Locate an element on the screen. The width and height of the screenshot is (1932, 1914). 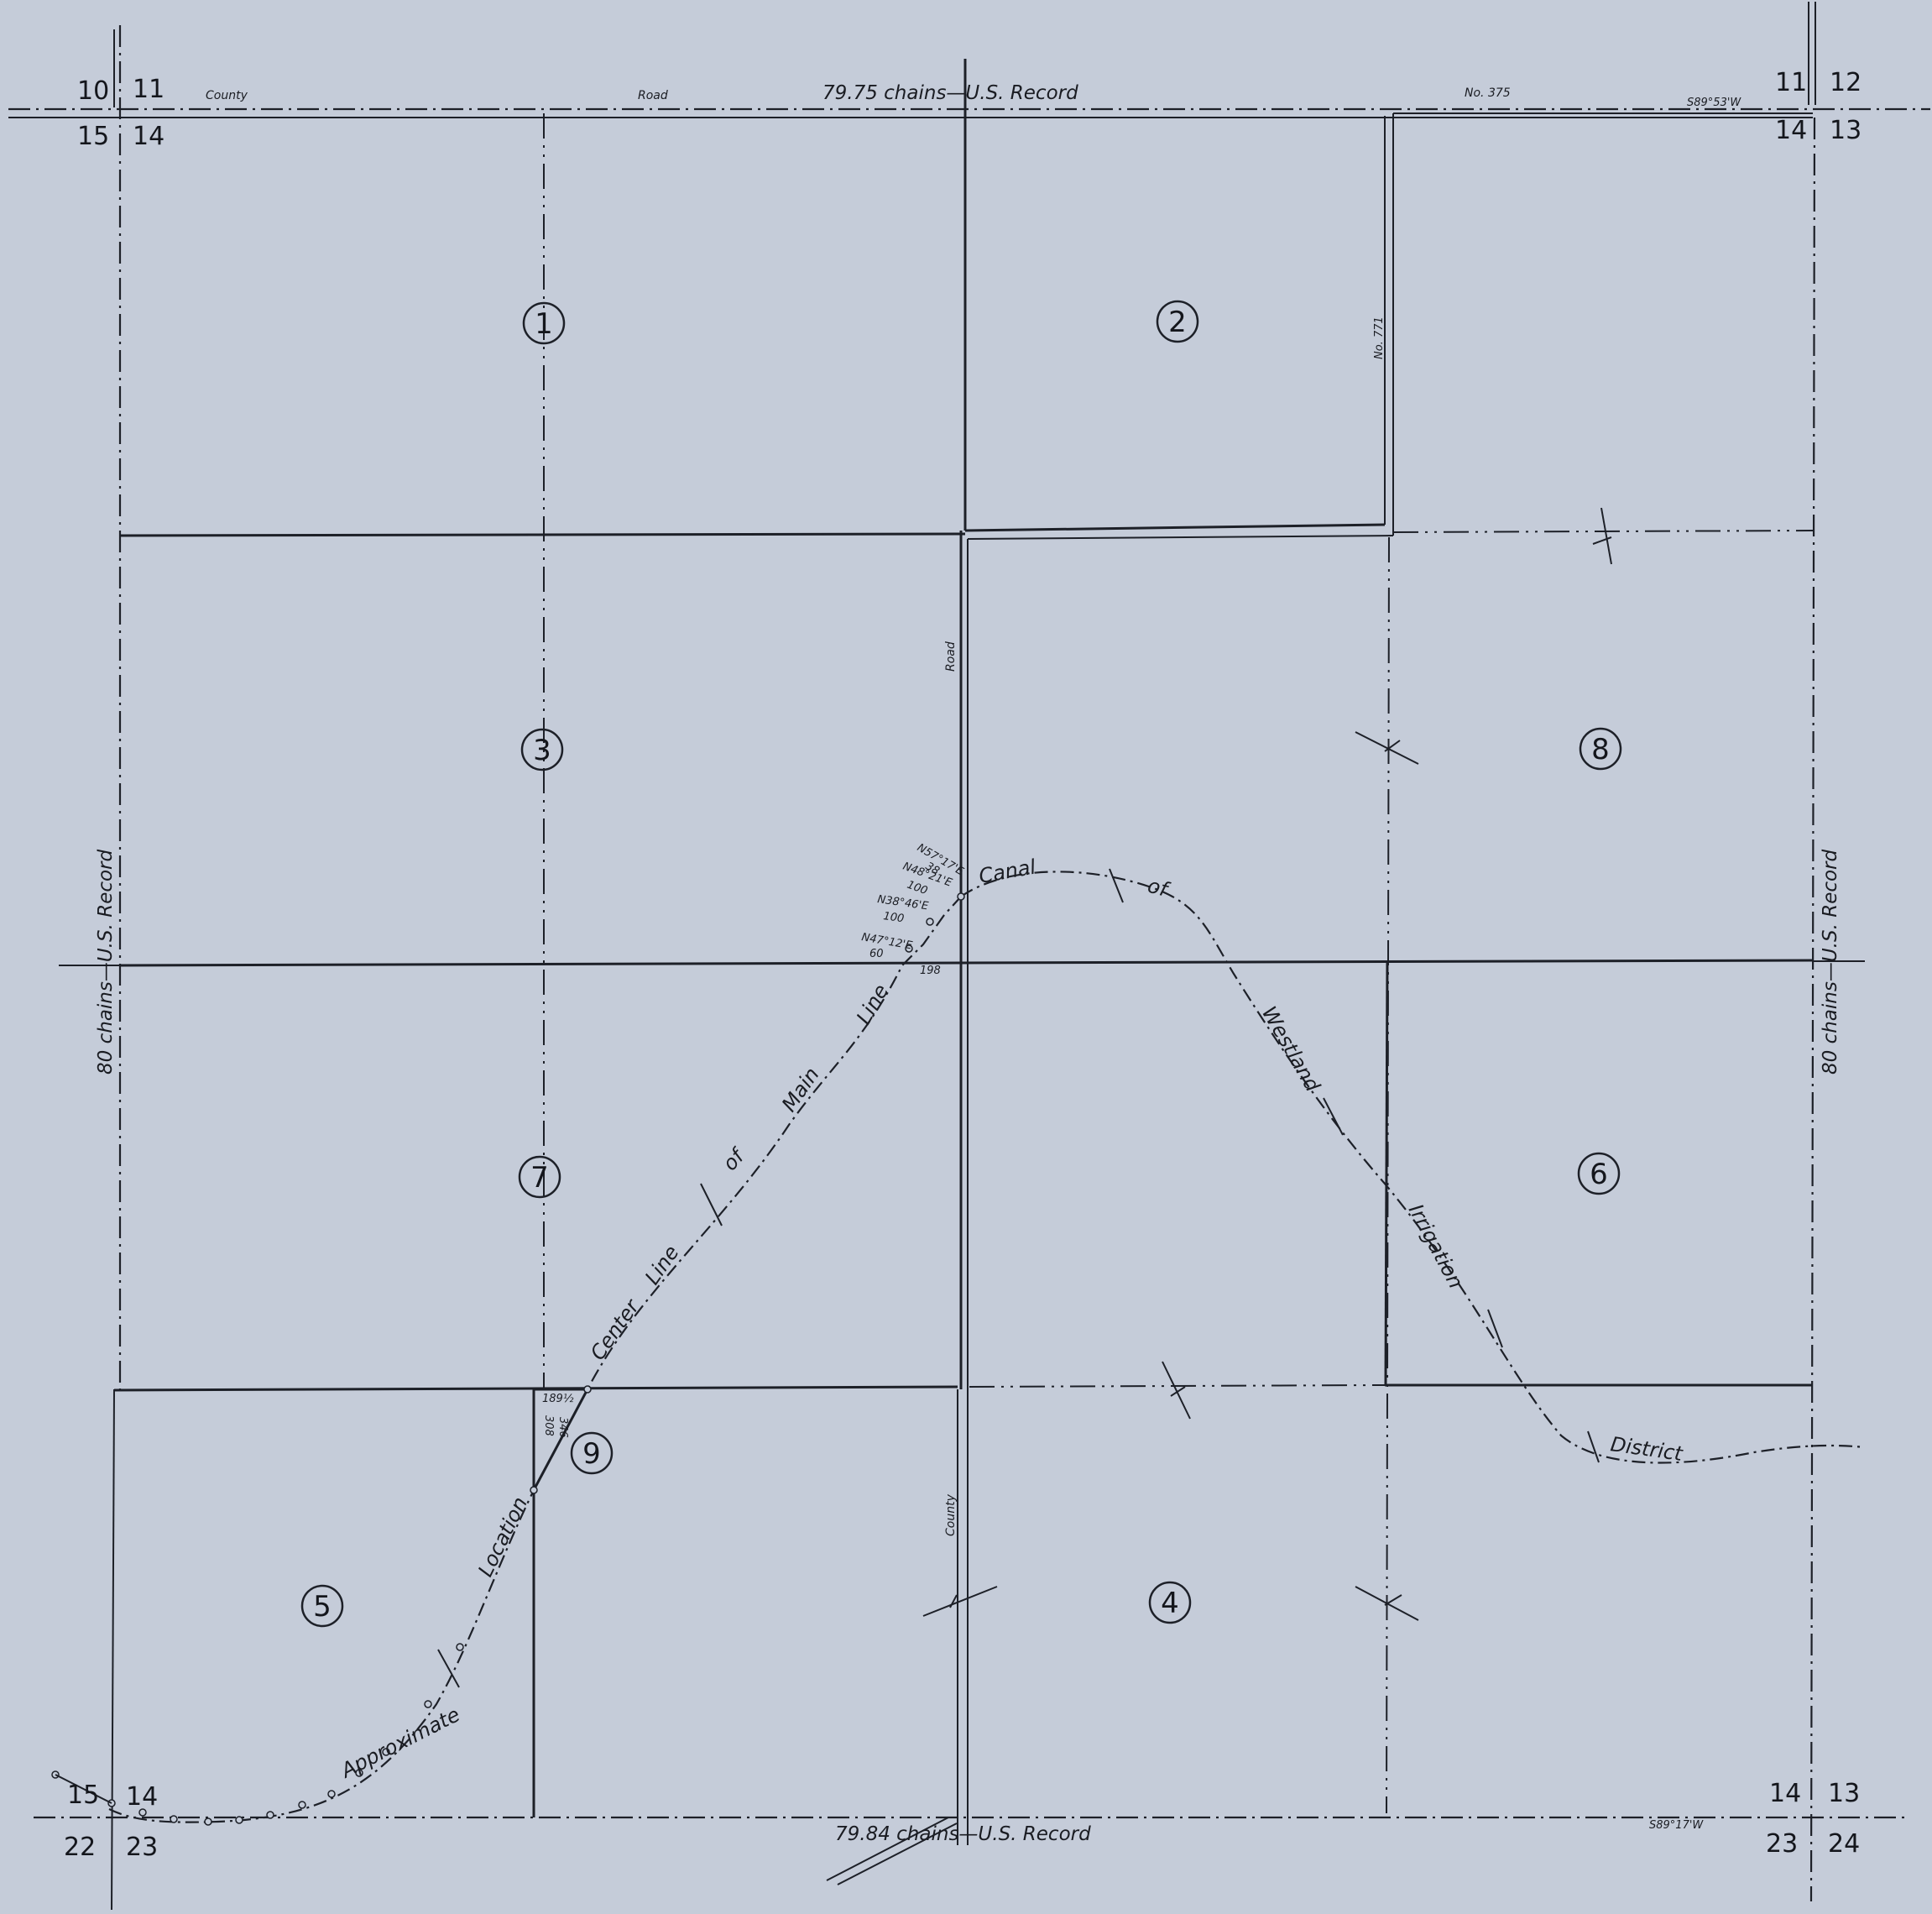
canal-word-of: of is located at coordinates (1158, 888).